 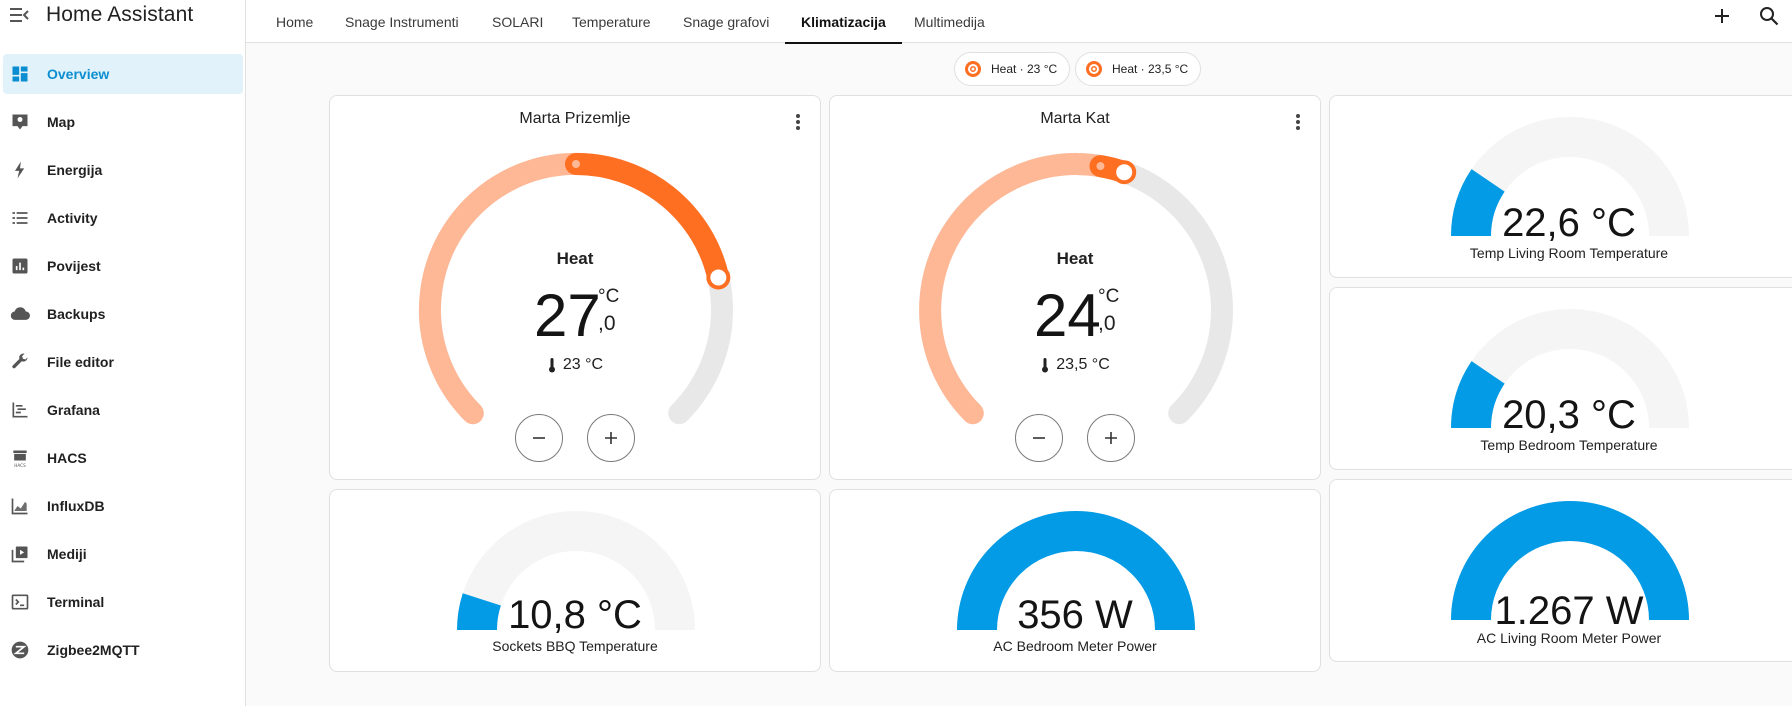 I want to click on tab-label: Home, so click(x=295, y=21).